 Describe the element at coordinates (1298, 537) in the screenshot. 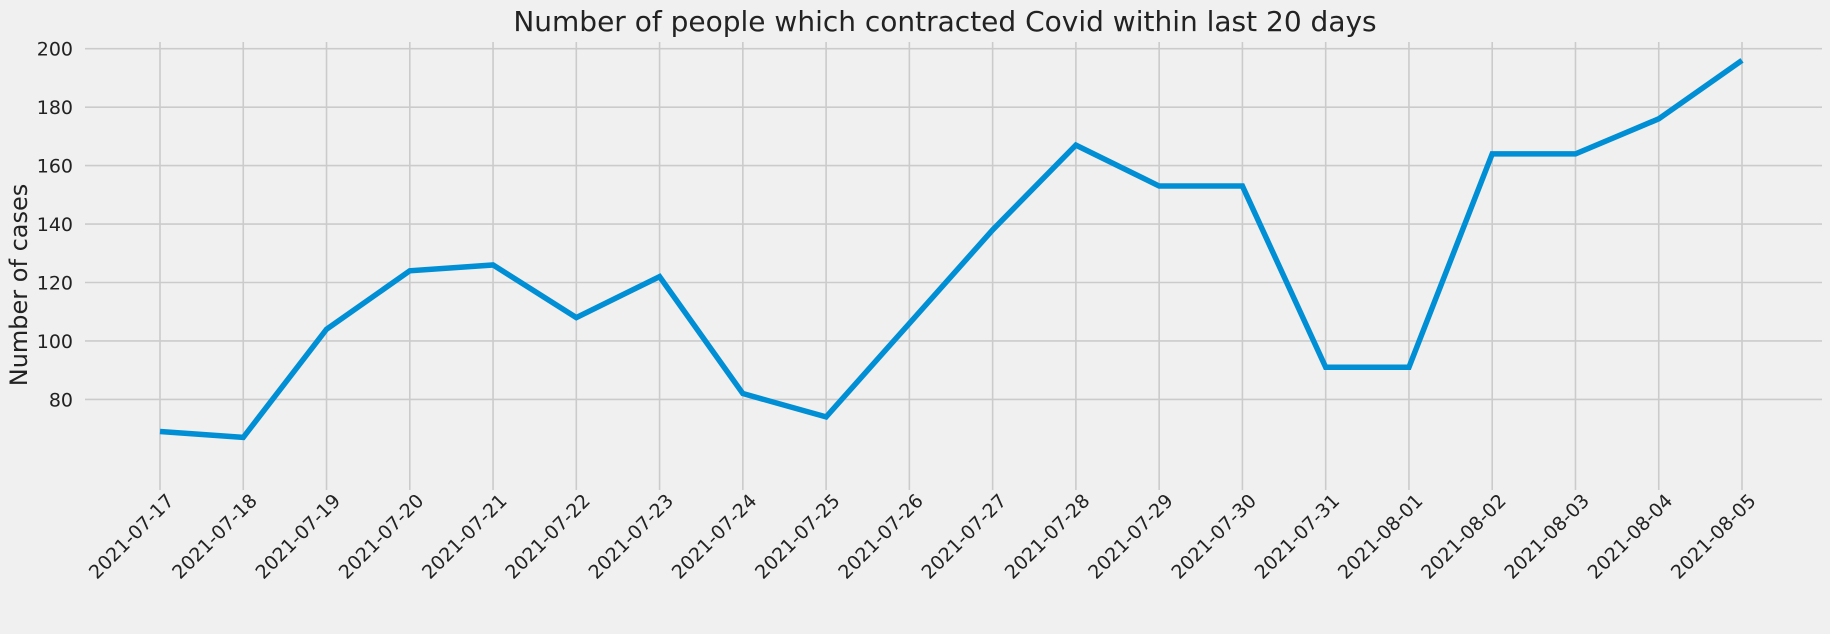

I see `x-tick-label: 2021-07-31` at that location.